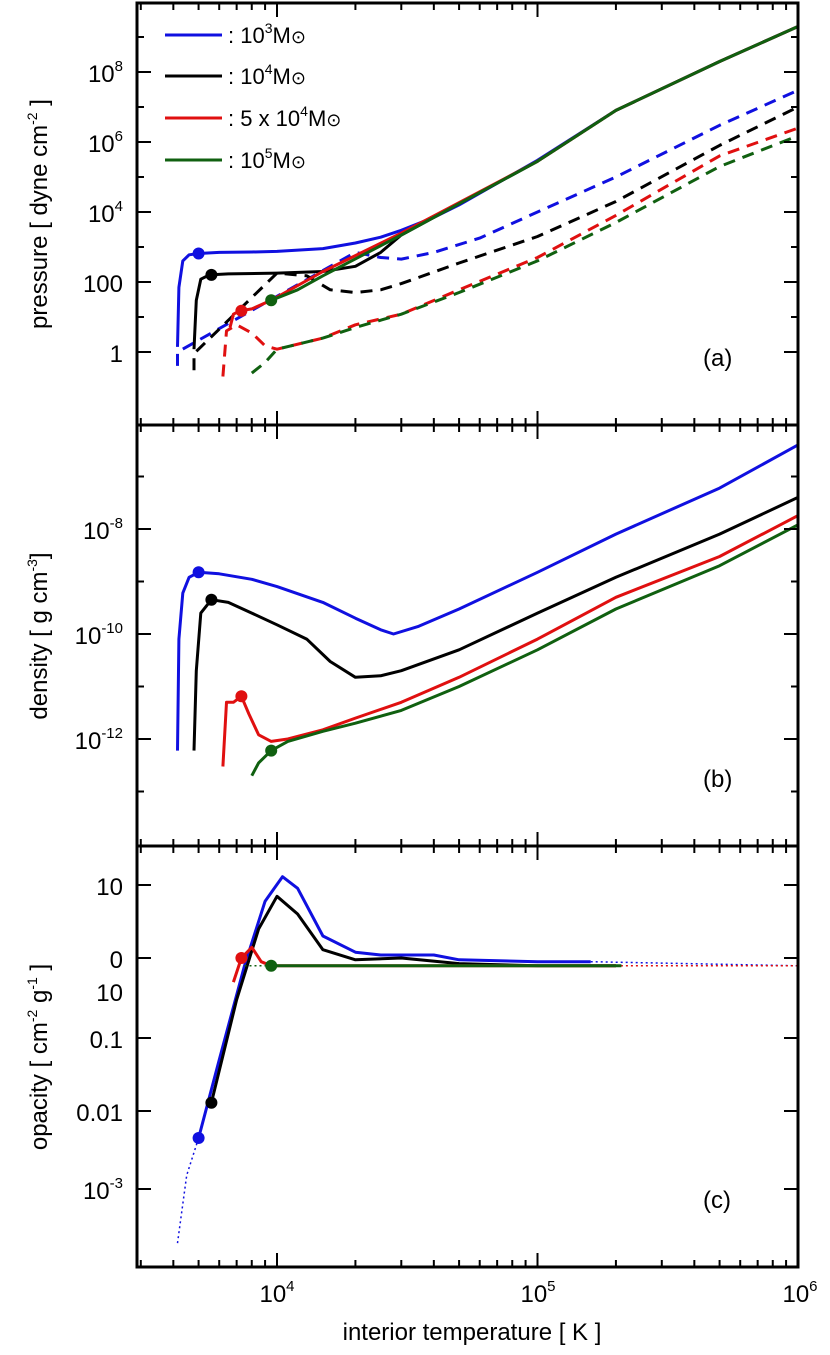 The height and width of the screenshot is (1355, 830). Describe the element at coordinates (799, 1293) in the screenshot. I see `x-tick-label-1e6: 10⁶` at that location.